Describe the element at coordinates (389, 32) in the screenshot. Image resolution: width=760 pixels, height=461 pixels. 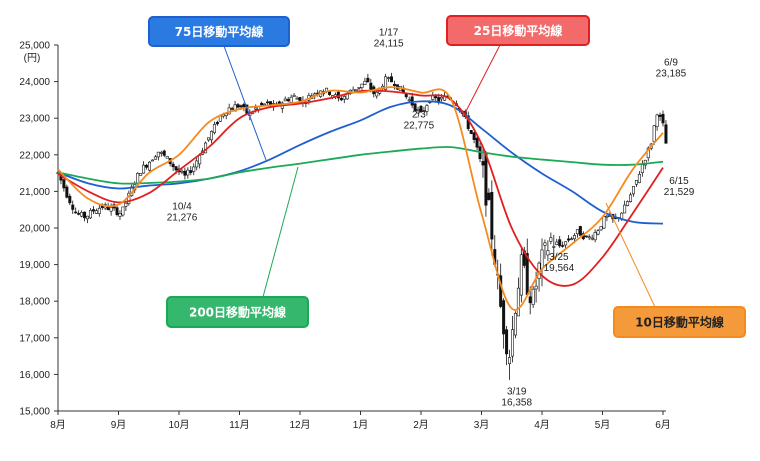
I see `annotation-date: 1/17` at that location.